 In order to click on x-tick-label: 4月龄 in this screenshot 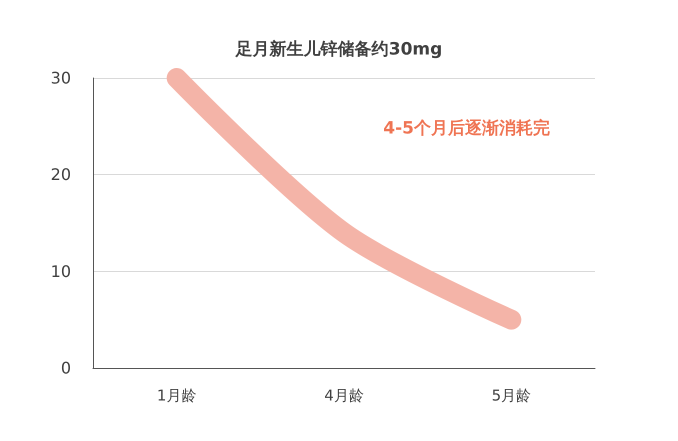, I will do `click(344, 395)`.